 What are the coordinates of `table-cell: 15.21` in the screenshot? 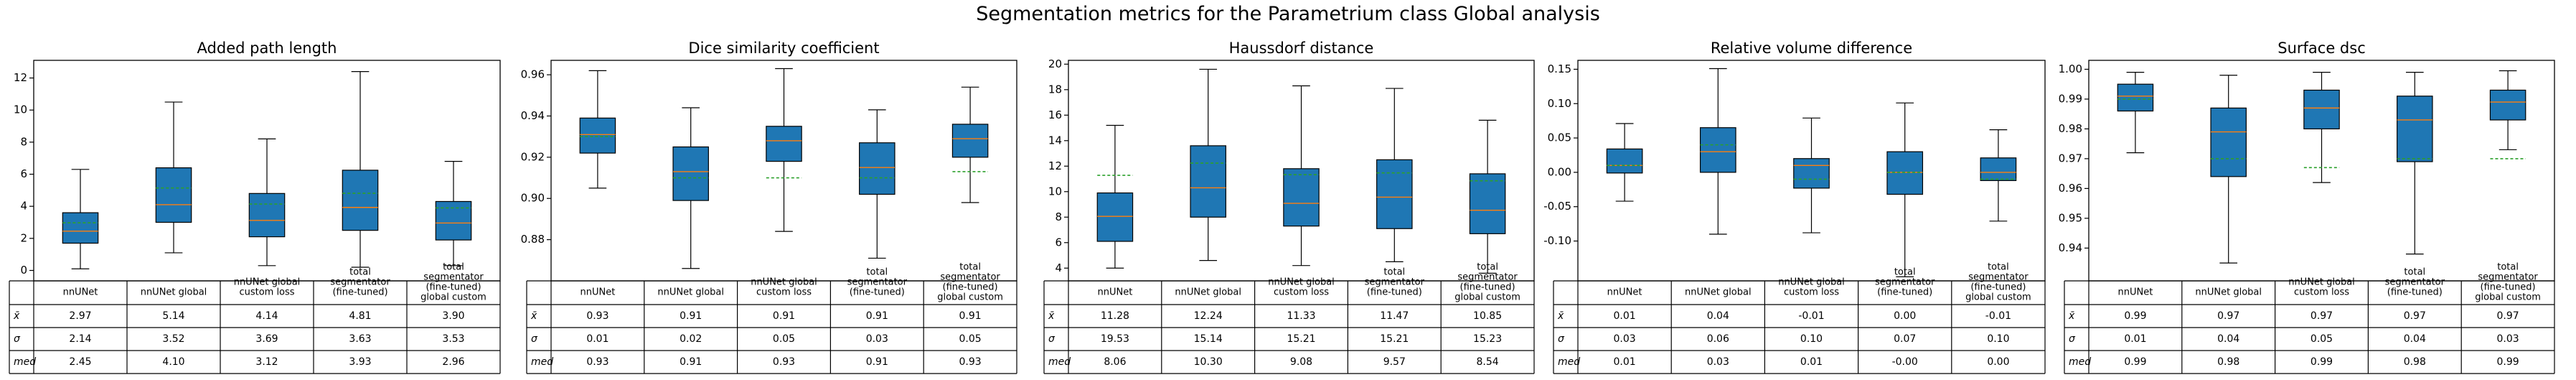 It's located at (1394, 339).